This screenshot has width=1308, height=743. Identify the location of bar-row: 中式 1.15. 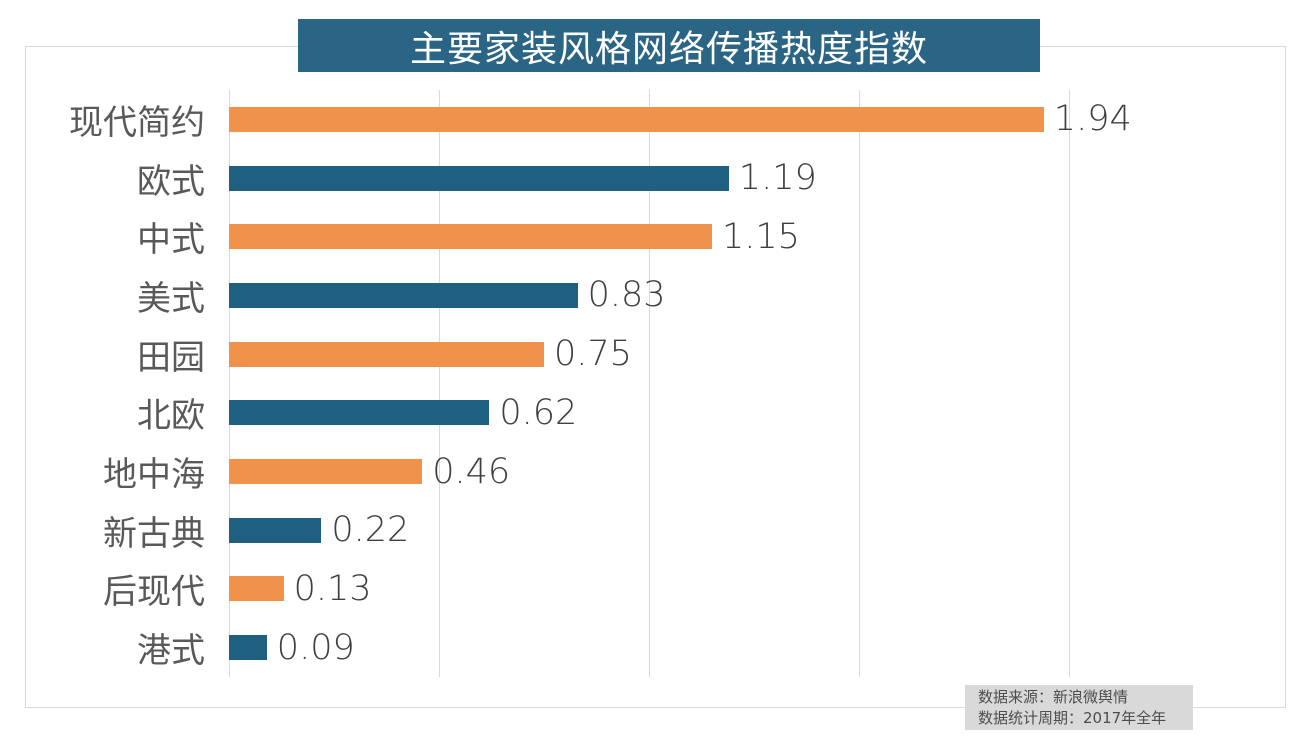
(656, 236).